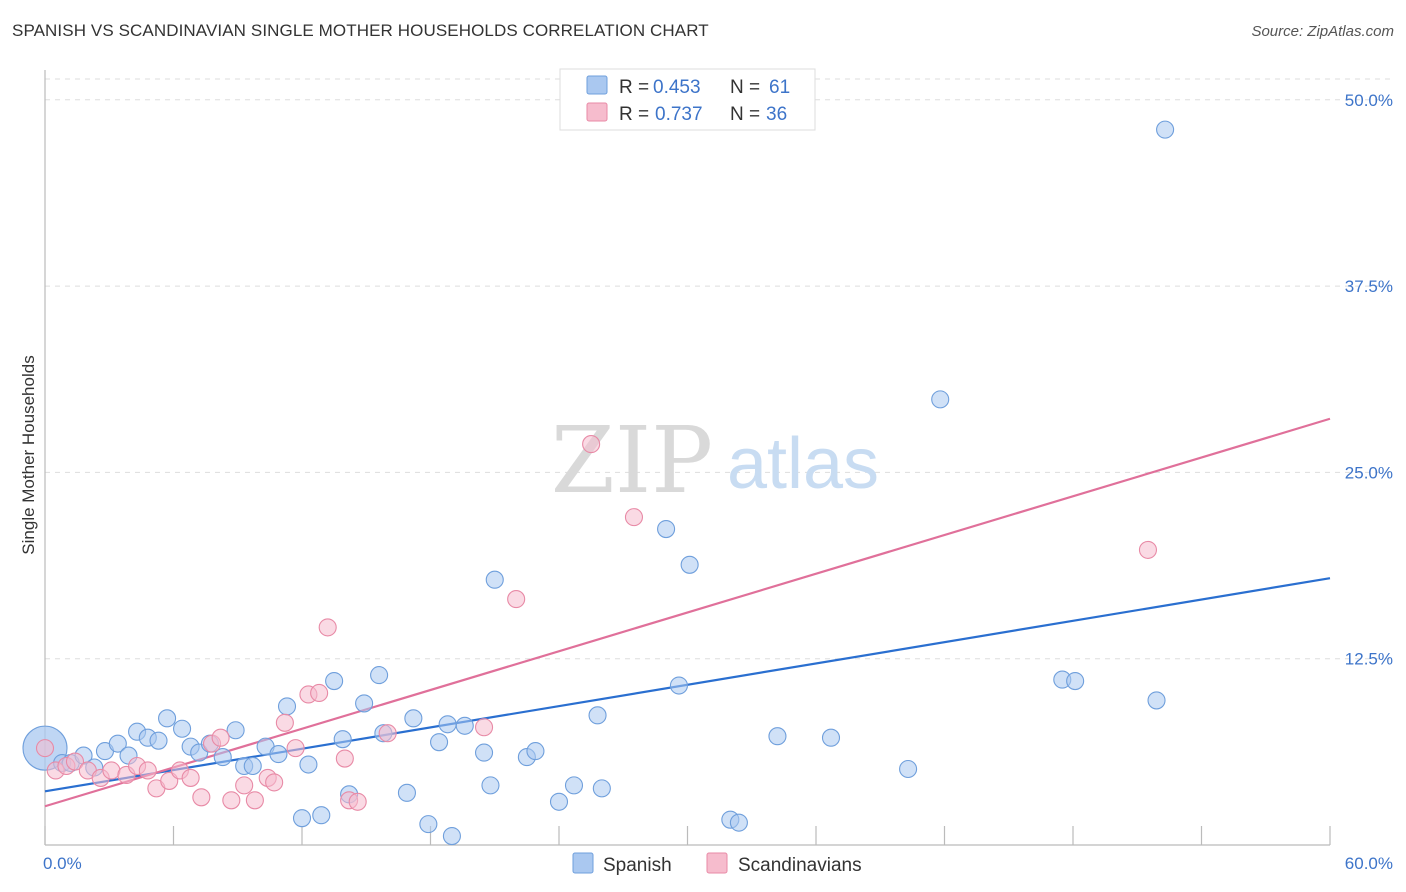  Describe the element at coordinates (28, 454) in the screenshot. I see `y-axis-title: Single Mother Households` at that location.